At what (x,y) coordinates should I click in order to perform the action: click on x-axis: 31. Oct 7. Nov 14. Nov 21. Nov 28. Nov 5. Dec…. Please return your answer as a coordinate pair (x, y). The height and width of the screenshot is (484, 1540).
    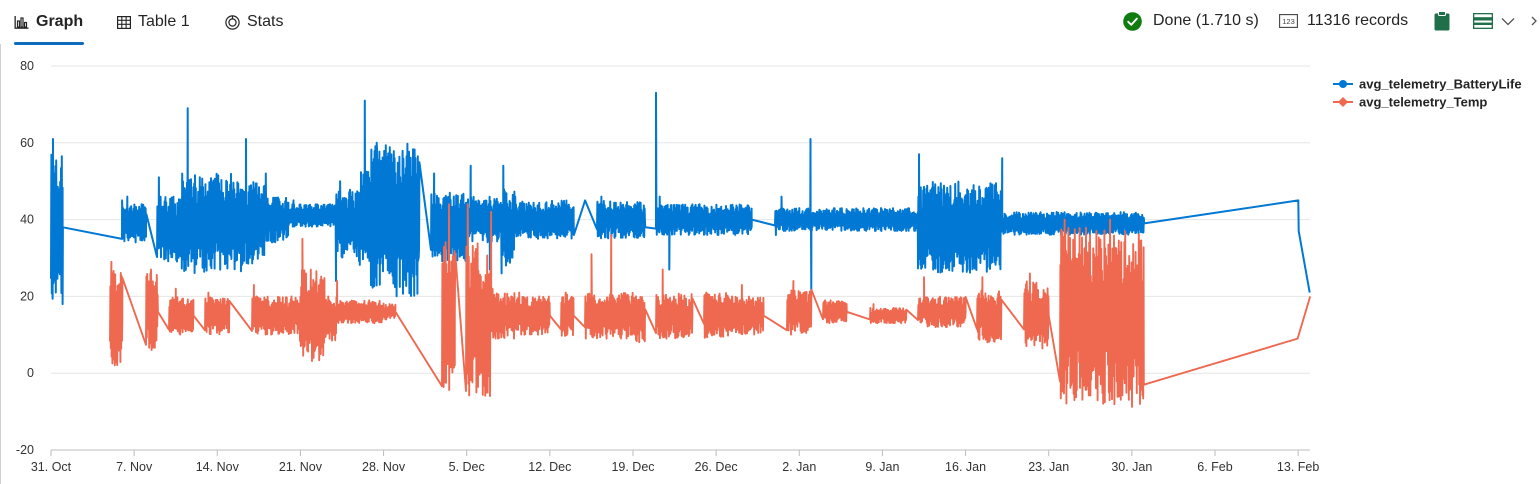
    Looking at the image, I should click on (675, 461).